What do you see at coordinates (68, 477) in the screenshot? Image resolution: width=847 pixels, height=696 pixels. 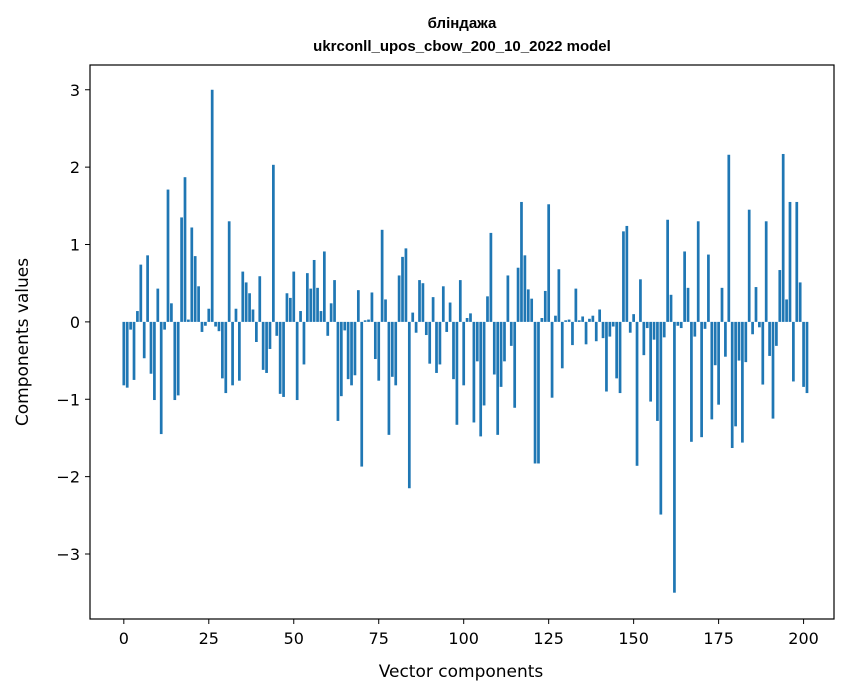 I see `y-tick-label-1: −2` at bounding box center [68, 477].